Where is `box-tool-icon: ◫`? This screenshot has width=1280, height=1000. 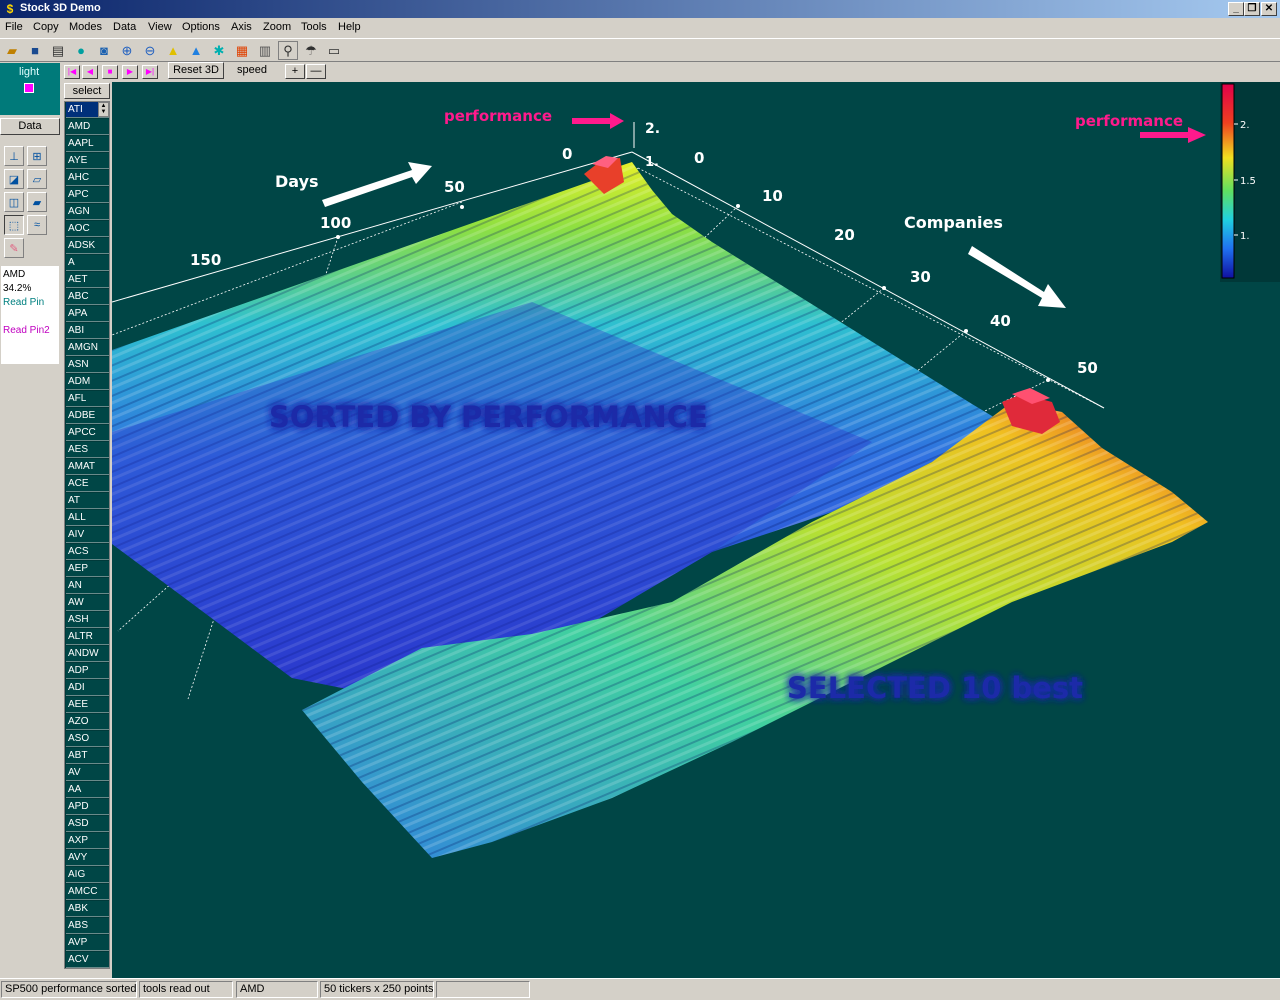
box-tool-icon: ◫ is located at coordinates (14, 202).